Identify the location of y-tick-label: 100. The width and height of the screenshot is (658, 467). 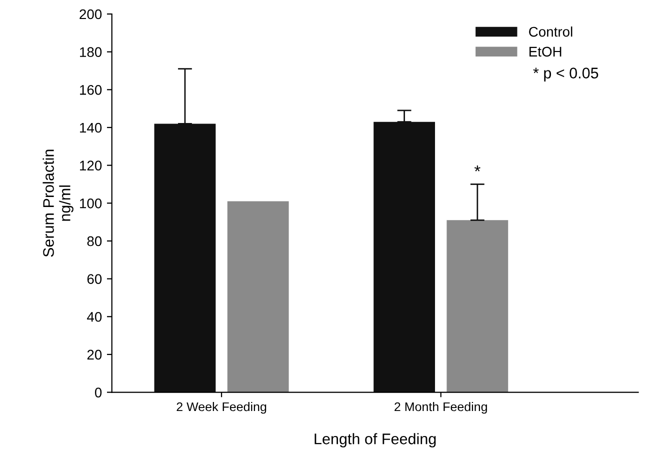
(91, 203).